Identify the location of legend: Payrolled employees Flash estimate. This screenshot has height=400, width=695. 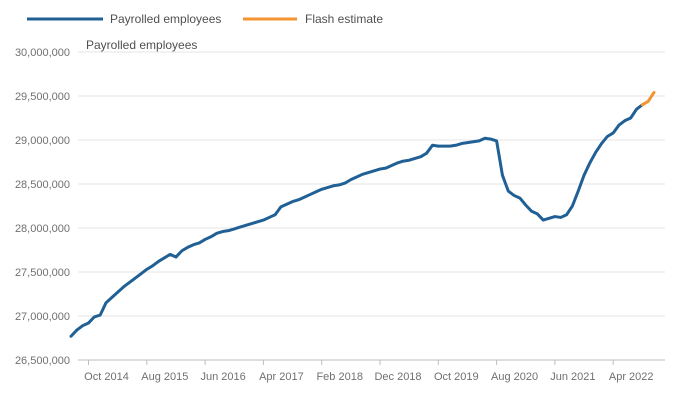
(205, 19).